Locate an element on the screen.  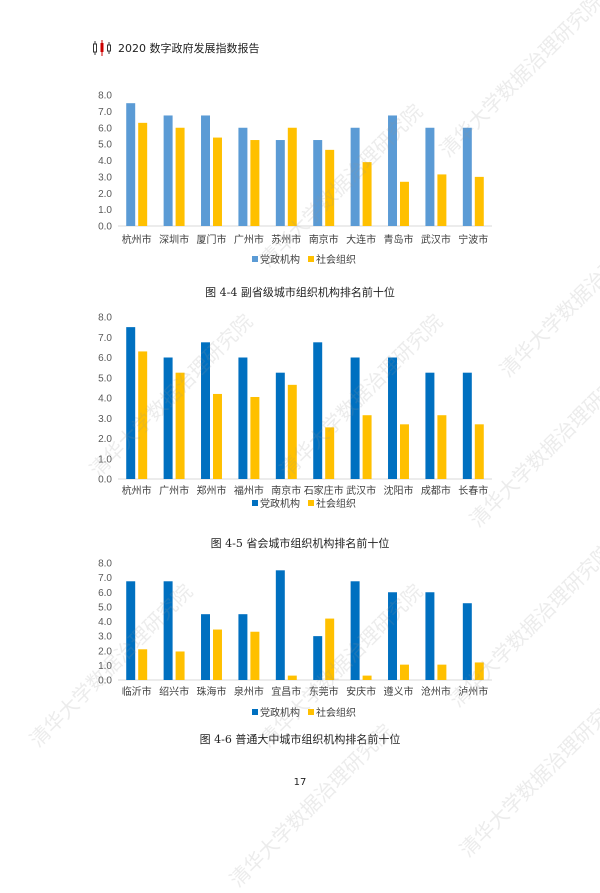
x-category-label: 苏州市 is located at coordinates (286, 239).